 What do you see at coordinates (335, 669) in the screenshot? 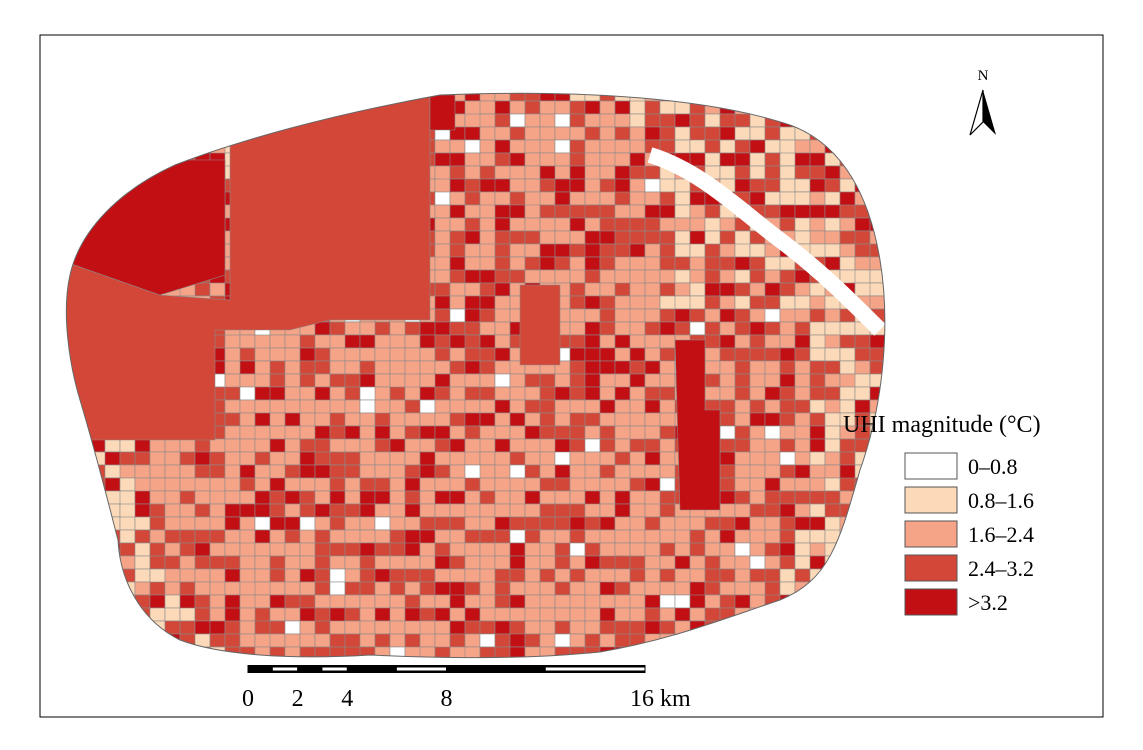
I see `scale-bar-segment` at bounding box center [335, 669].